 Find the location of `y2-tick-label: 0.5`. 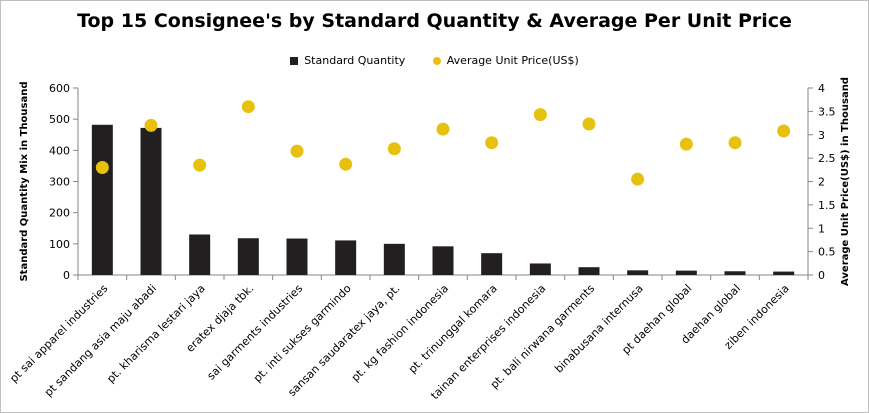

y2-tick-label: 0.5 is located at coordinates (827, 252).